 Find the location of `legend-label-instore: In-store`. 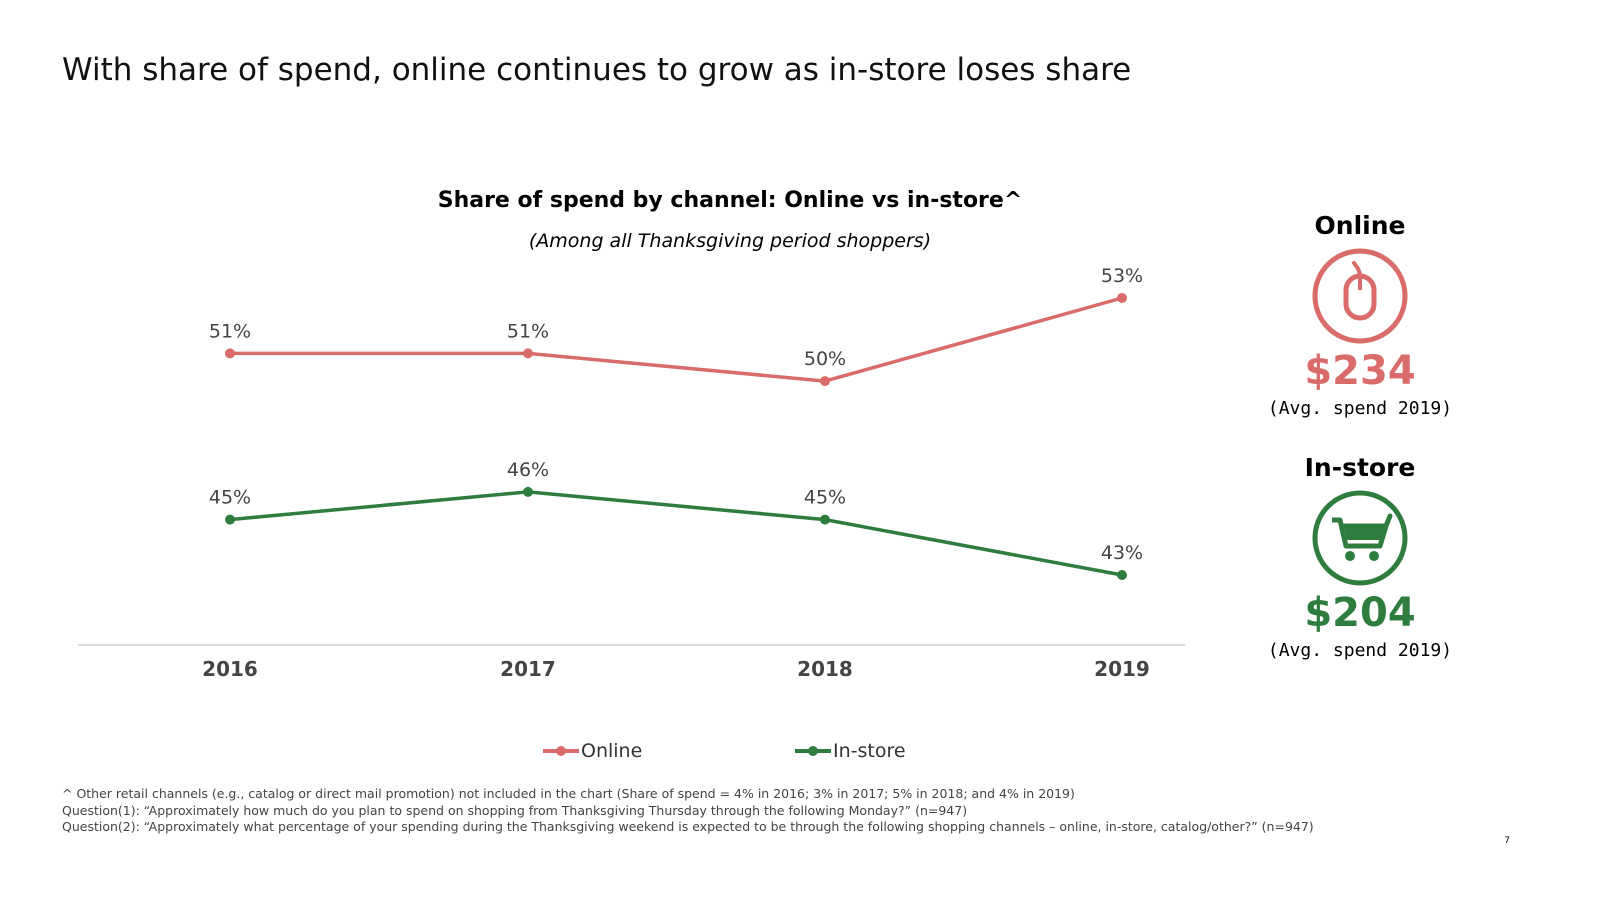

legend-label-instore: In-store is located at coordinates (869, 751).